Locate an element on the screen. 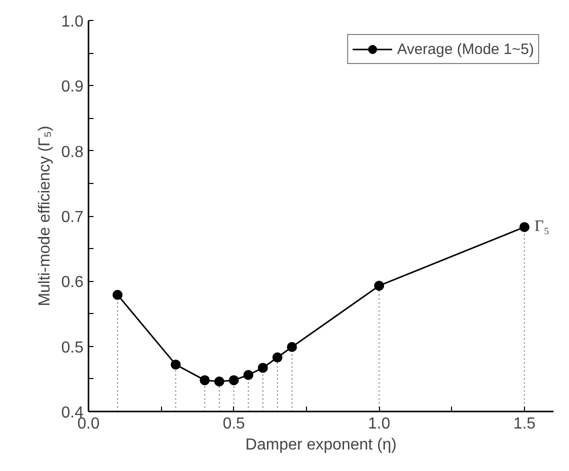 The height and width of the screenshot is (471, 569). y-tick-label: 1.0 is located at coordinates (72, 22).